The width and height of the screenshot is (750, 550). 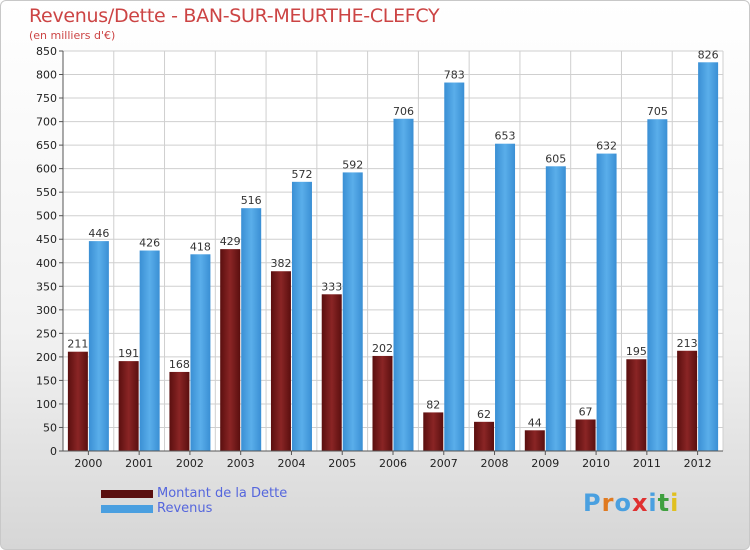 I want to click on x-tick-label-2009: 2009, so click(x=545, y=463).